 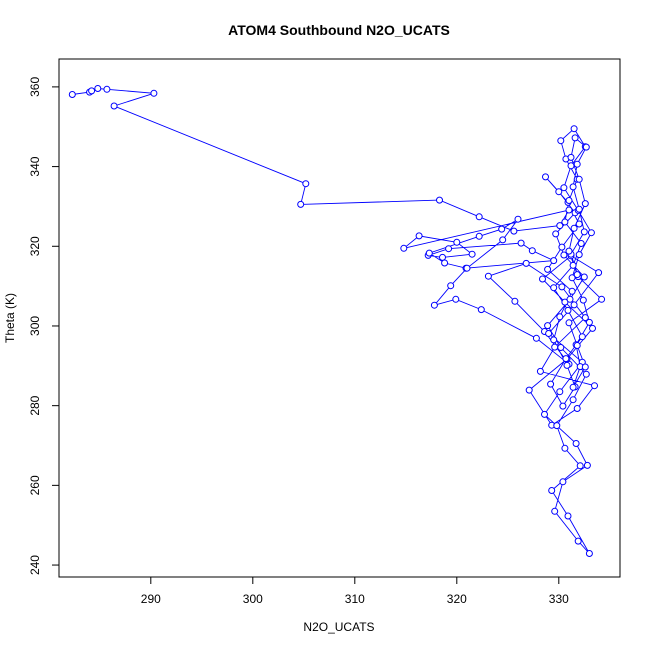 What do you see at coordinates (151, 599) in the screenshot?
I see `x-tick-label: 290` at bounding box center [151, 599].